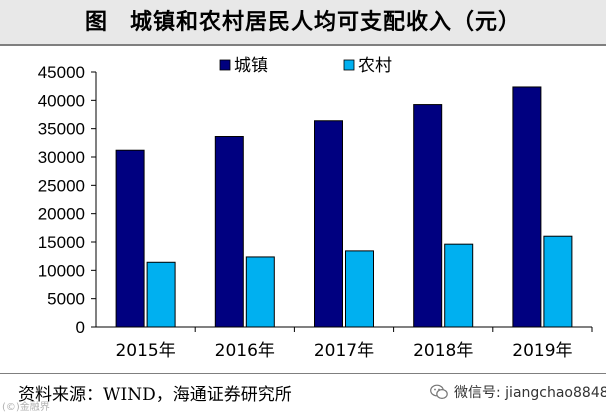  Describe the element at coordinates (66, 299) in the screenshot. I see `y-tick-label: 5000` at that location.